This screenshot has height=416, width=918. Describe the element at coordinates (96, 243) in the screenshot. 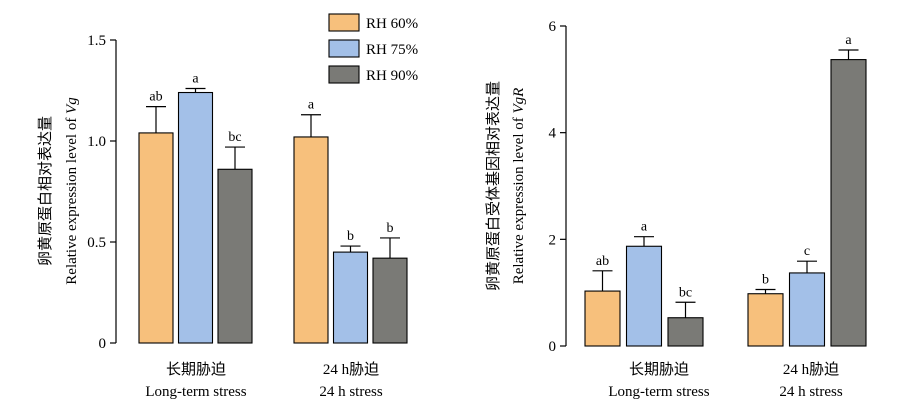

I see `y-tick-label: 0.5` at that location.